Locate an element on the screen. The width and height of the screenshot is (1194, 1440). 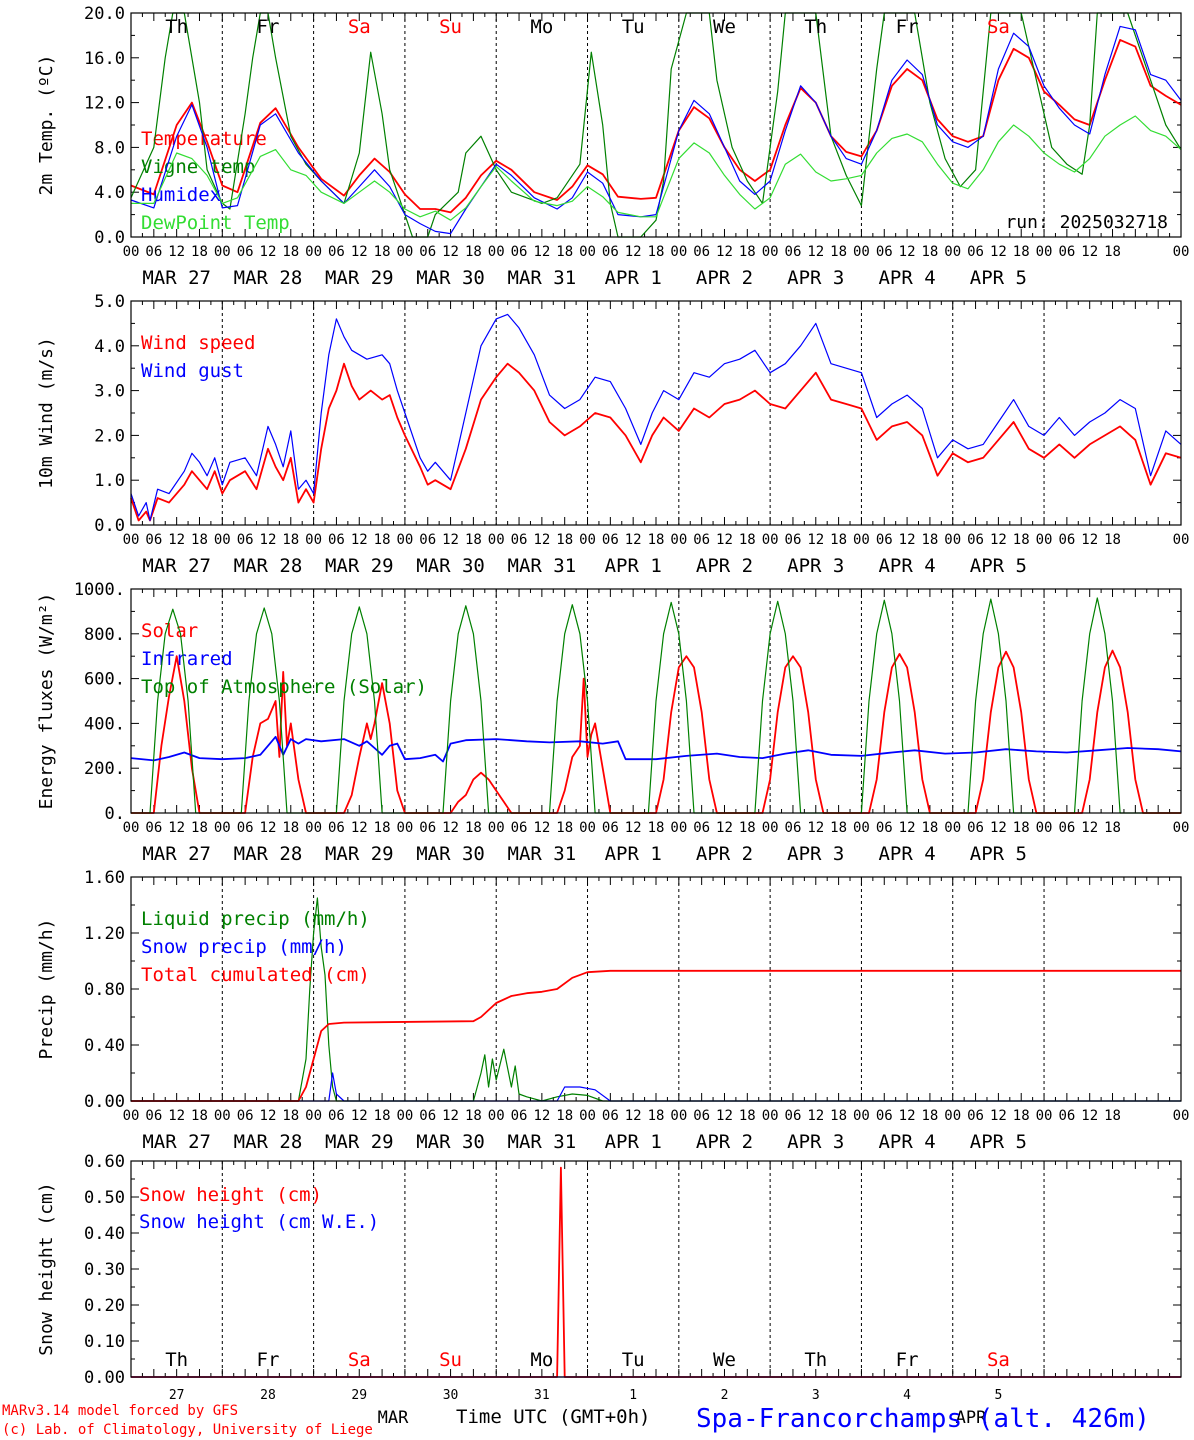
y-tick-label: 0.50 is located at coordinates (104, 1198).